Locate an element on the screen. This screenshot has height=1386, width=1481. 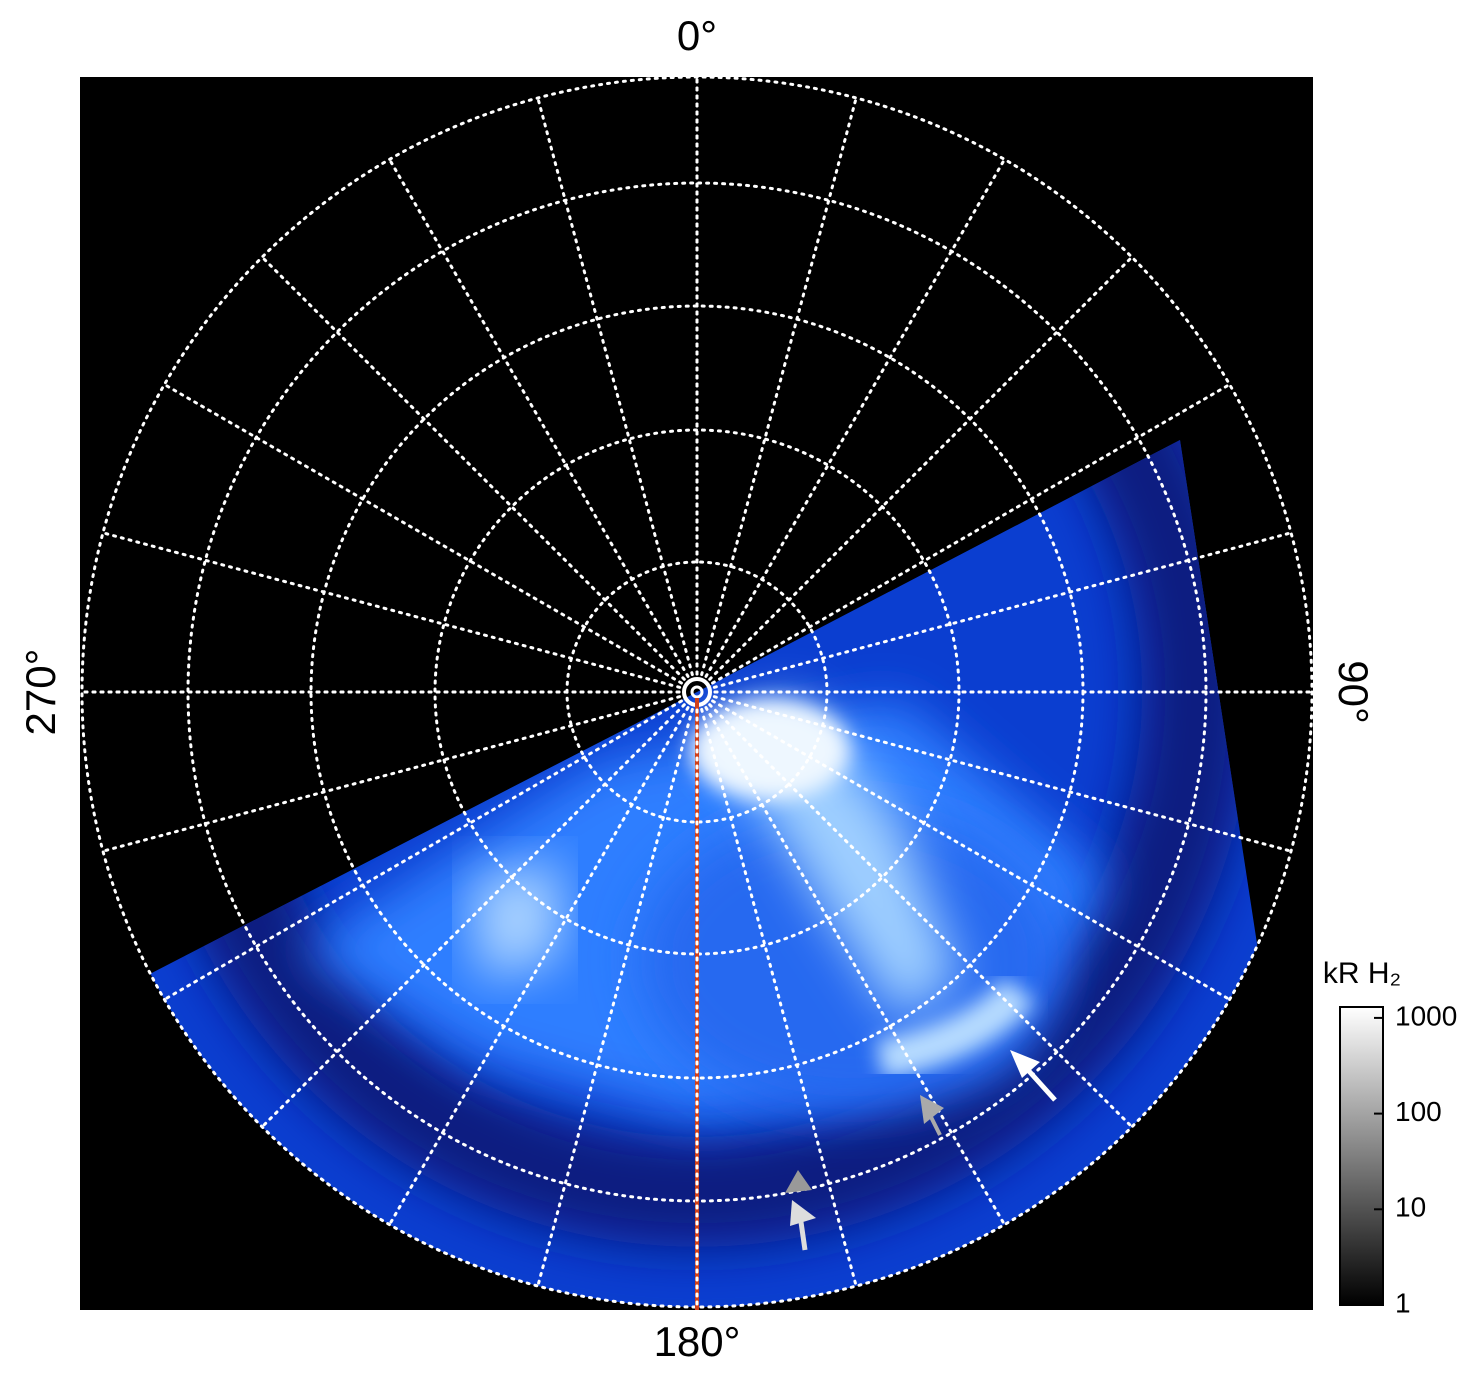
colorbar-tick-label: 10 is located at coordinates (1410, 1207).